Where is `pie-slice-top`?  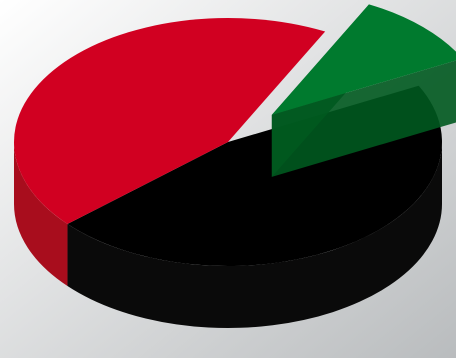
pie-slice-top is located at coordinates (363, 59).